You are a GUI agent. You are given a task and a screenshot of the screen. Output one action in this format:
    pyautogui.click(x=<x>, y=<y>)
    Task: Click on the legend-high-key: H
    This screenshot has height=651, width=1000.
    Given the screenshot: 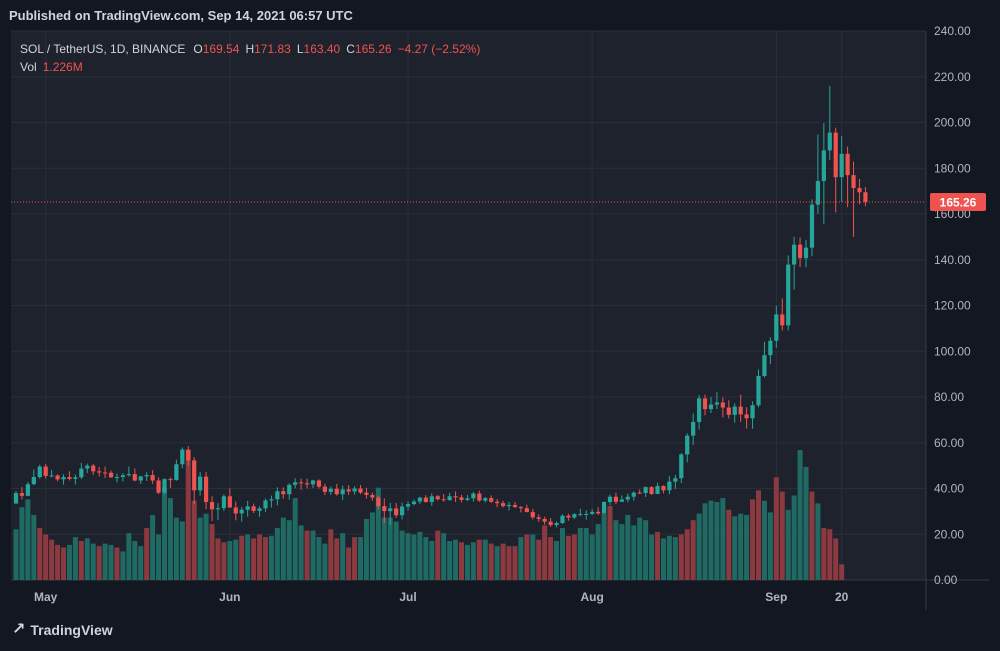 What is the action you would take?
    pyautogui.click(x=250, y=49)
    